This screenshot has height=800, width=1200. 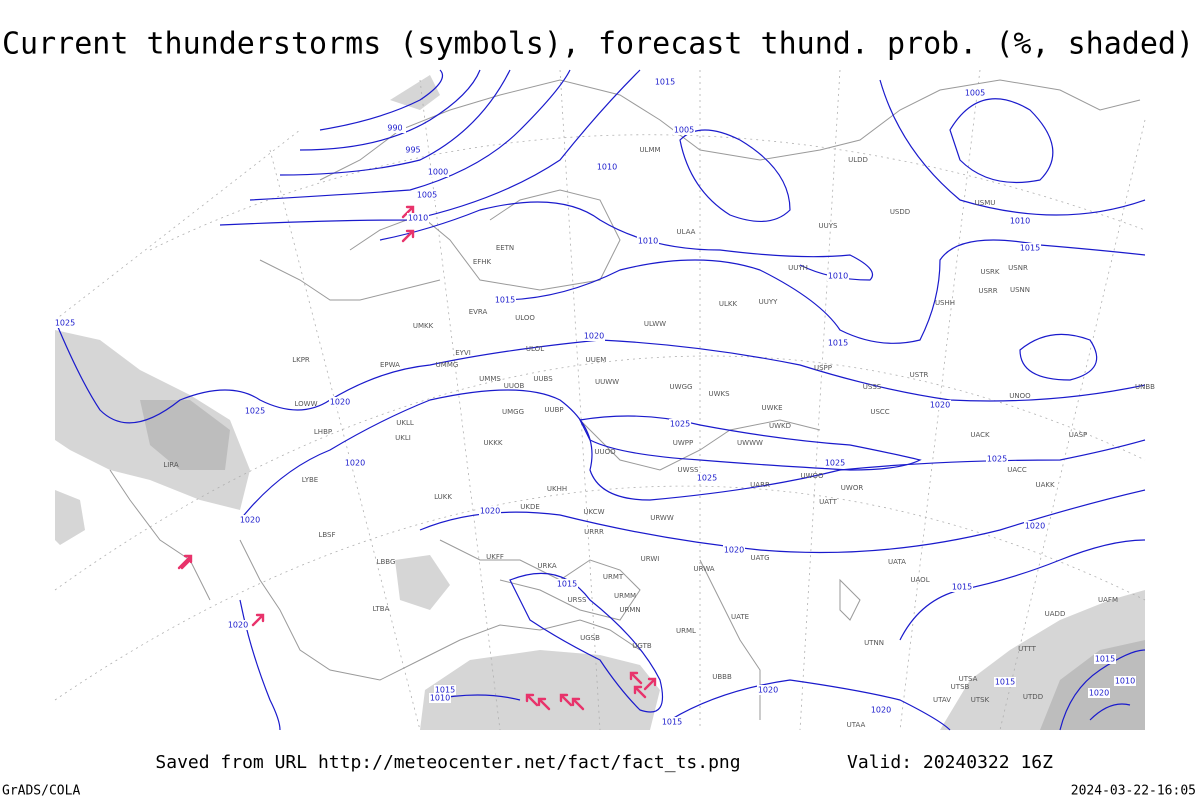 What do you see at coordinates (1078, 435) in the screenshot?
I see `station-label: UASP` at bounding box center [1078, 435].